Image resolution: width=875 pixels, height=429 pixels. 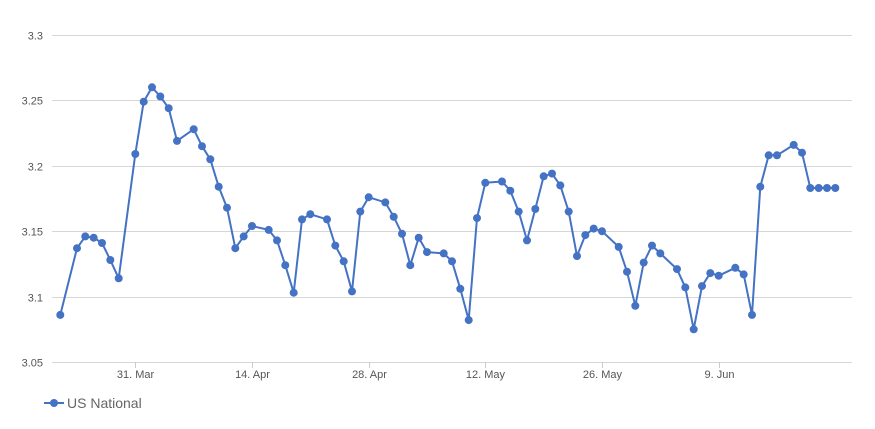 What do you see at coordinates (32, 233) in the screenshot?
I see `y-tick-label: 3.15` at bounding box center [32, 233].